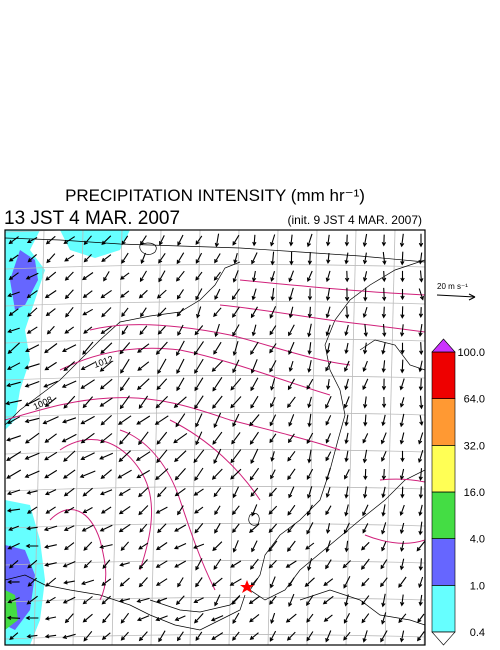  What do you see at coordinates (362, 607) in the screenshot?
I see `coastline` at bounding box center [362, 607].